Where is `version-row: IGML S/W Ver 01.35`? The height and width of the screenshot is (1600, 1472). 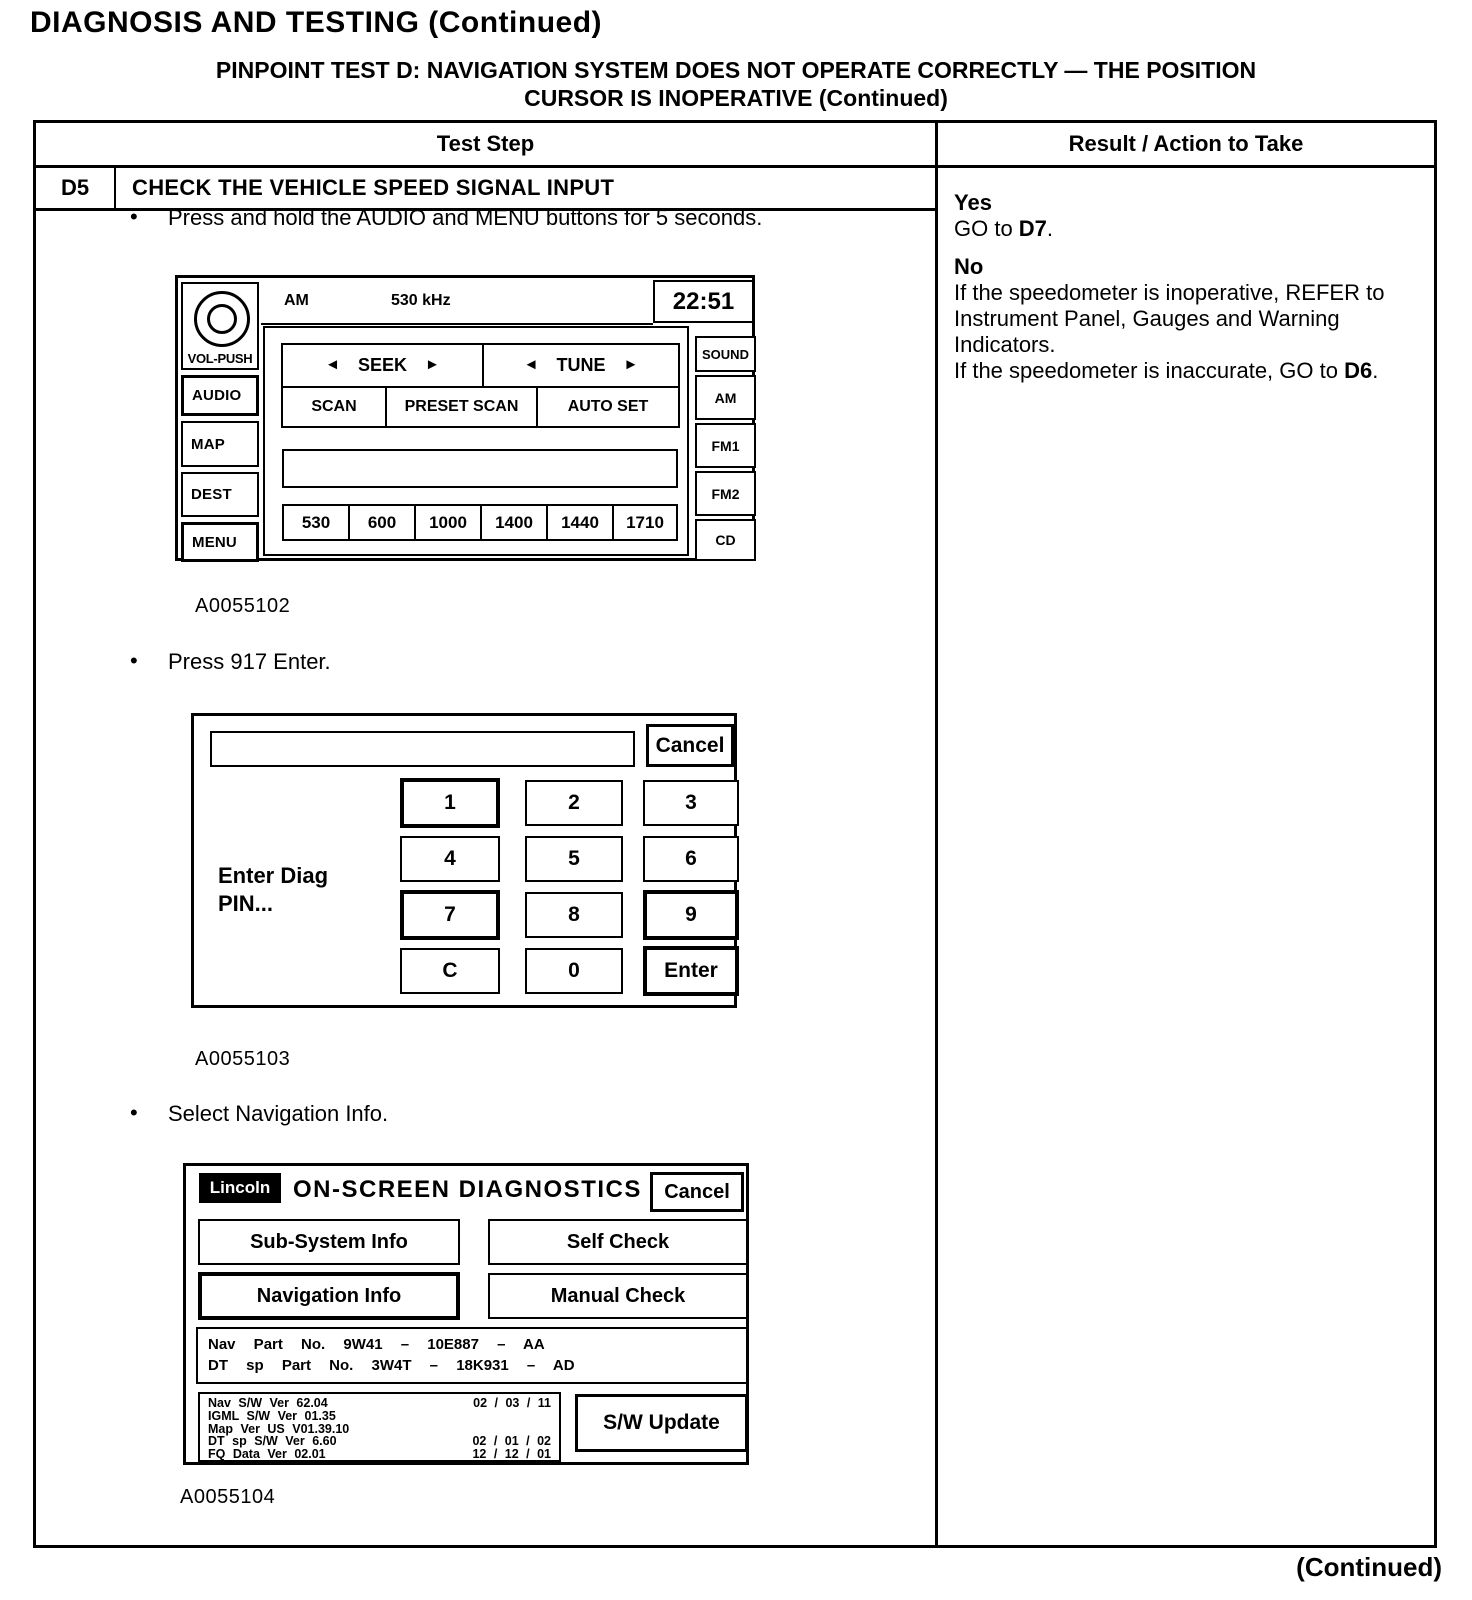
version-row: IGML S/W Ver 01.35 is located at coordinates (379, 1415).